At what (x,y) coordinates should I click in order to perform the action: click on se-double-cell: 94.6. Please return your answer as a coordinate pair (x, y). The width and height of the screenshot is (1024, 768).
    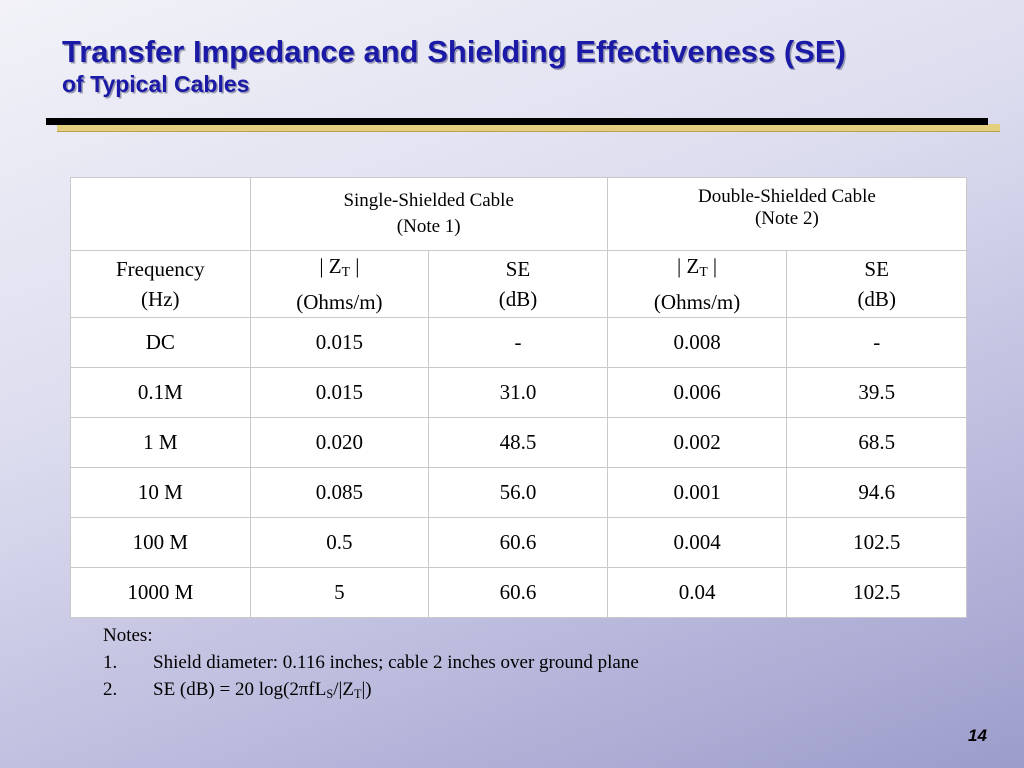
    Looking at the image, I should click on (876, 492).